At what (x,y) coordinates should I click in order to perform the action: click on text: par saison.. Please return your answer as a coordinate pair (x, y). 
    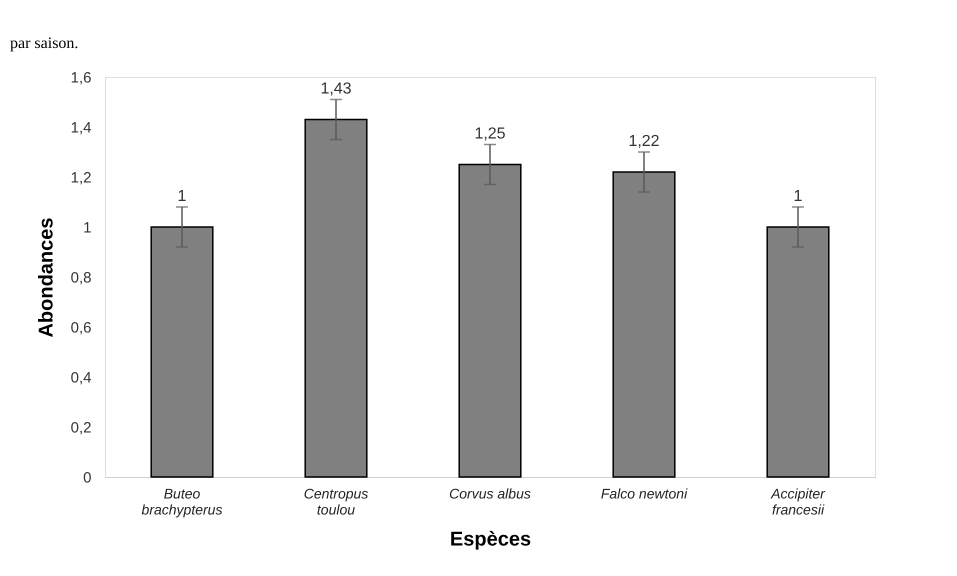
    Looking at the image, I should click on (44, 43).